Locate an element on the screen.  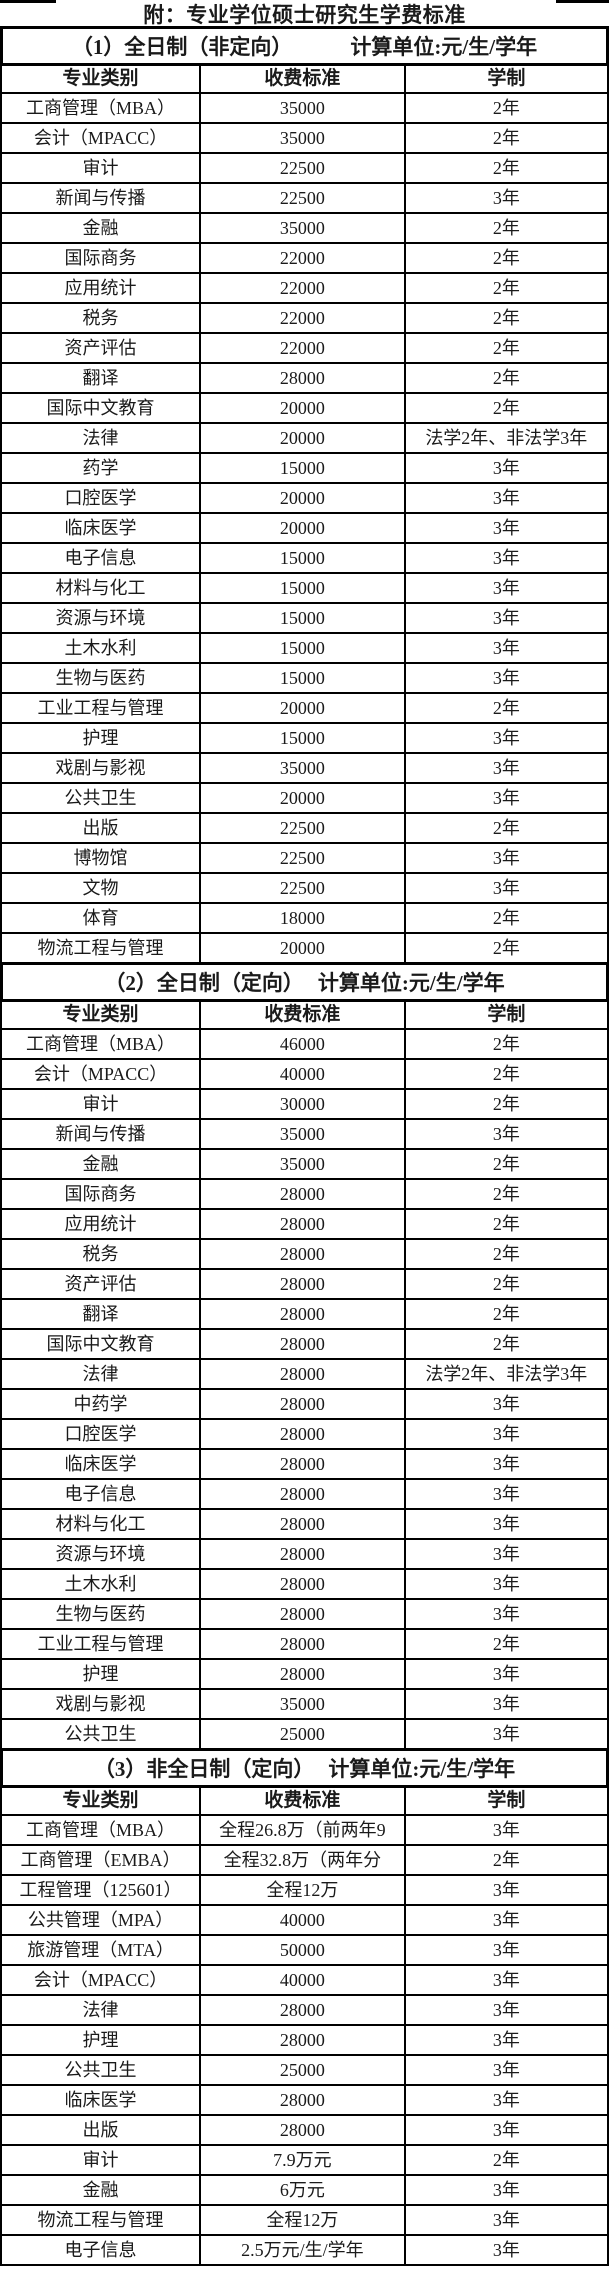
table-row: 资源与环境 28000 3年 is located at coordinates (304, 1554).